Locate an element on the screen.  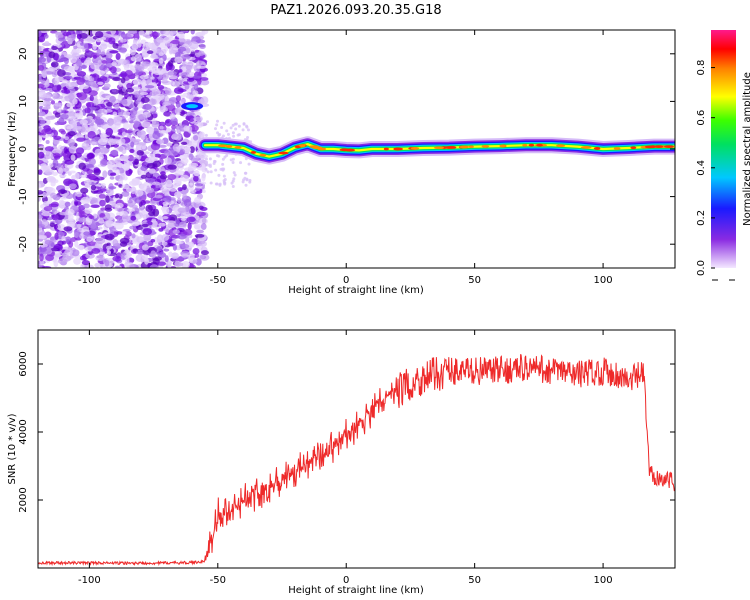
spectrogram-xlabel: Height of straight line (km) is located at coordinates (356, 290).